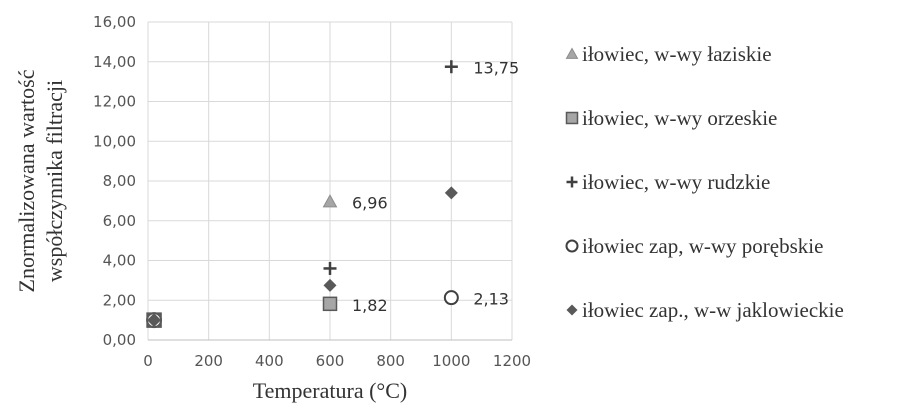 The width and height of the screenshot is (916, 407). What do you see at coordinates (269, 361) in the screenshot?
I see `x-tick-label: 400` at bounding box center [269, 361].